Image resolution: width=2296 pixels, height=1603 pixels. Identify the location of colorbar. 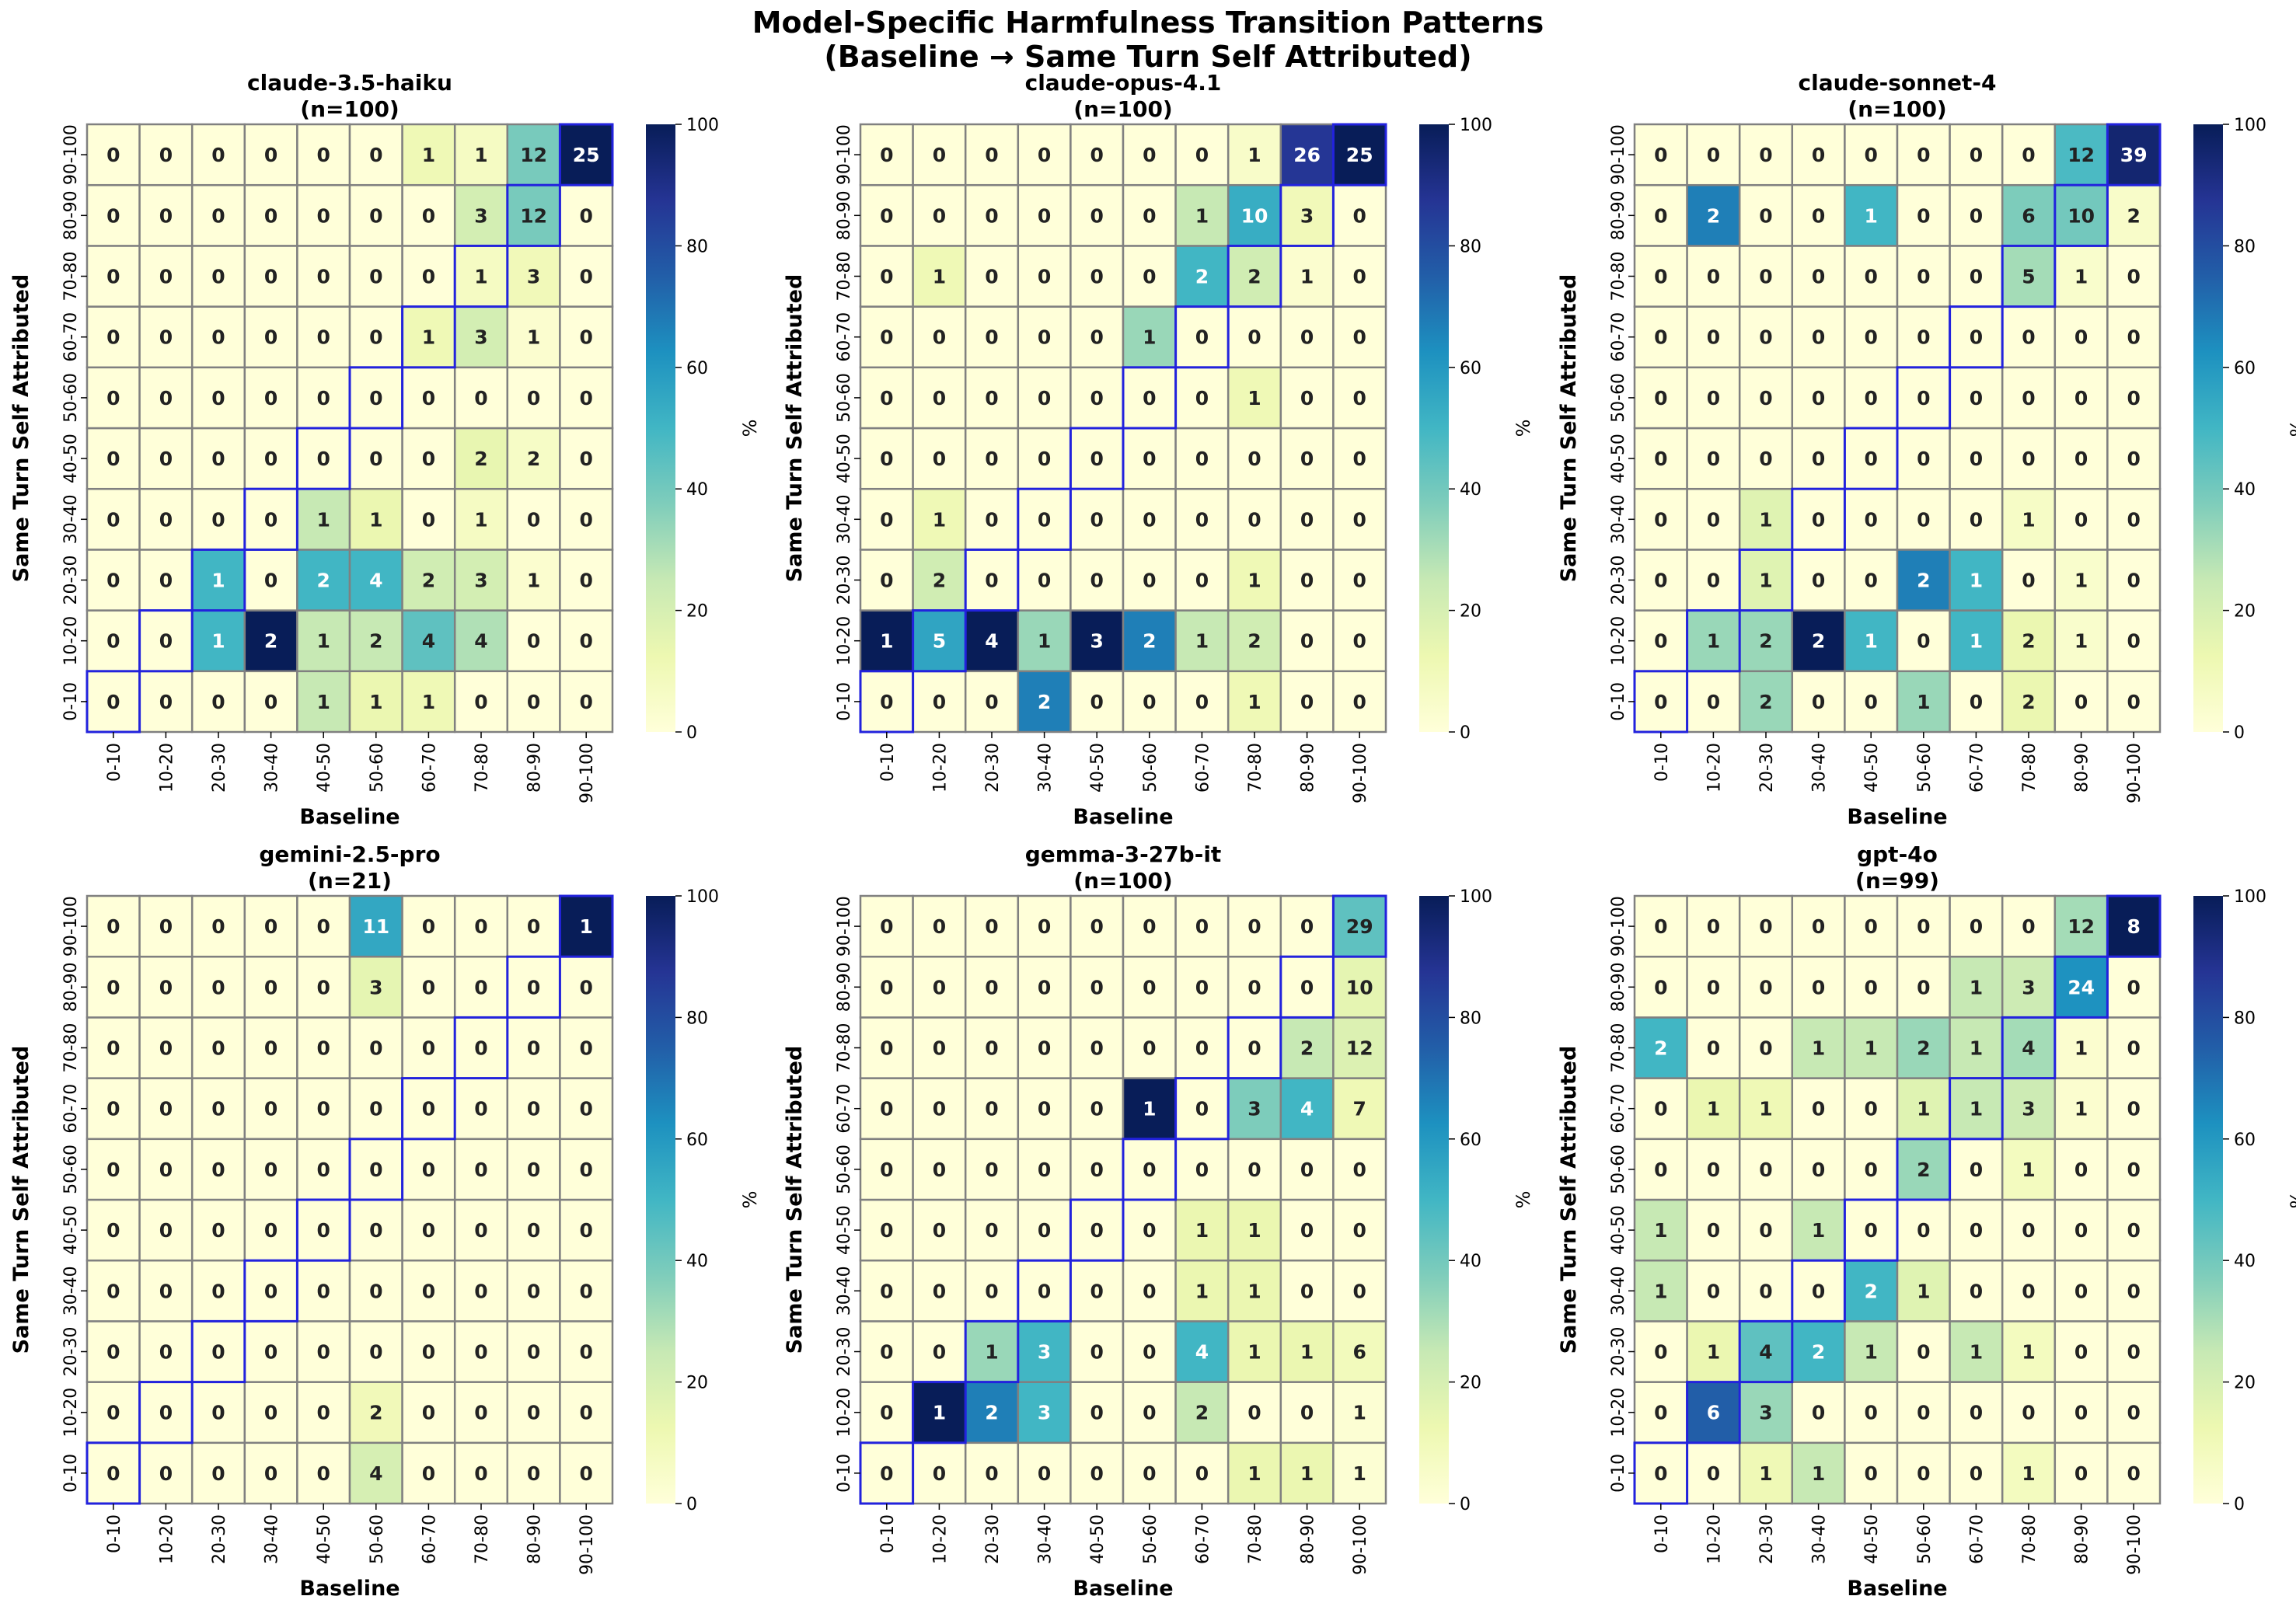
(2208, 1200).